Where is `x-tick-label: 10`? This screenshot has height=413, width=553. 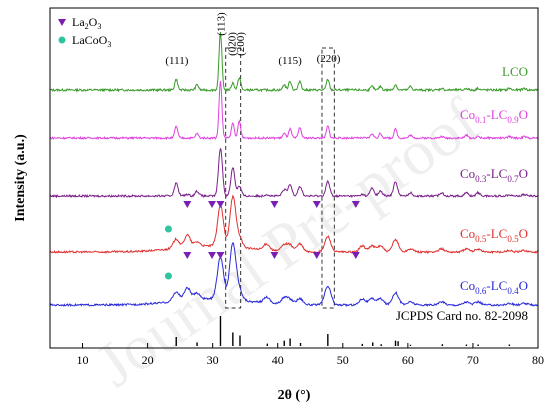
x-tick-label: 10 is located at coordinates (83, 360).